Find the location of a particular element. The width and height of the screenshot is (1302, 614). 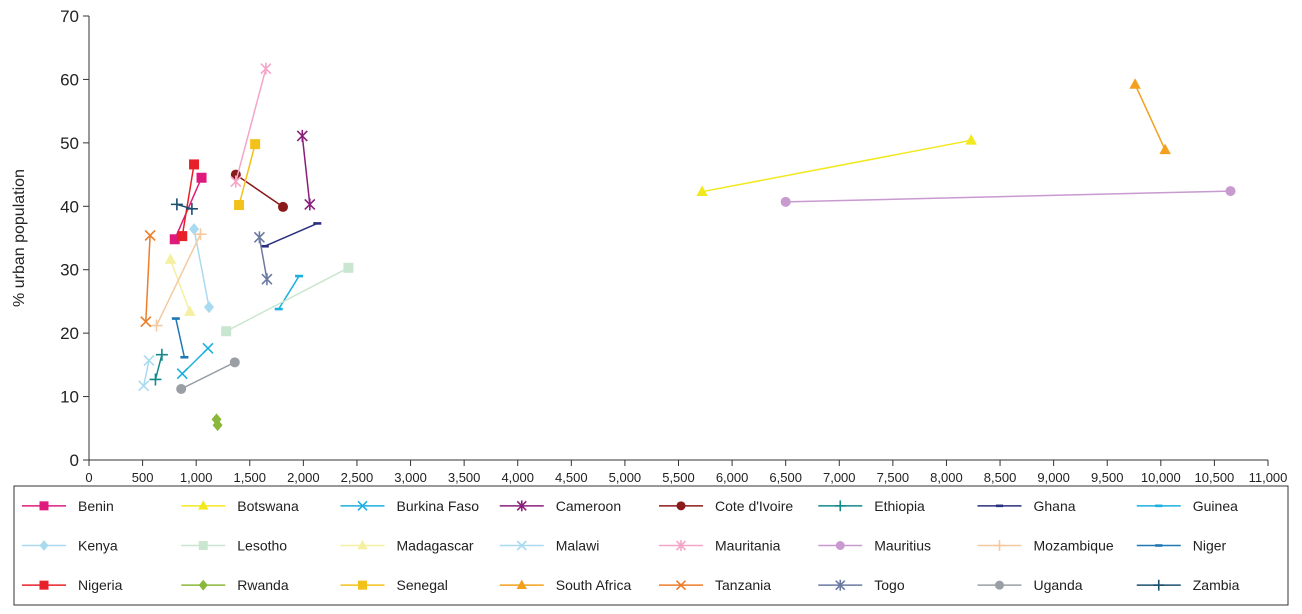

legend-label: South Africa is located at coordinates (594, 585).